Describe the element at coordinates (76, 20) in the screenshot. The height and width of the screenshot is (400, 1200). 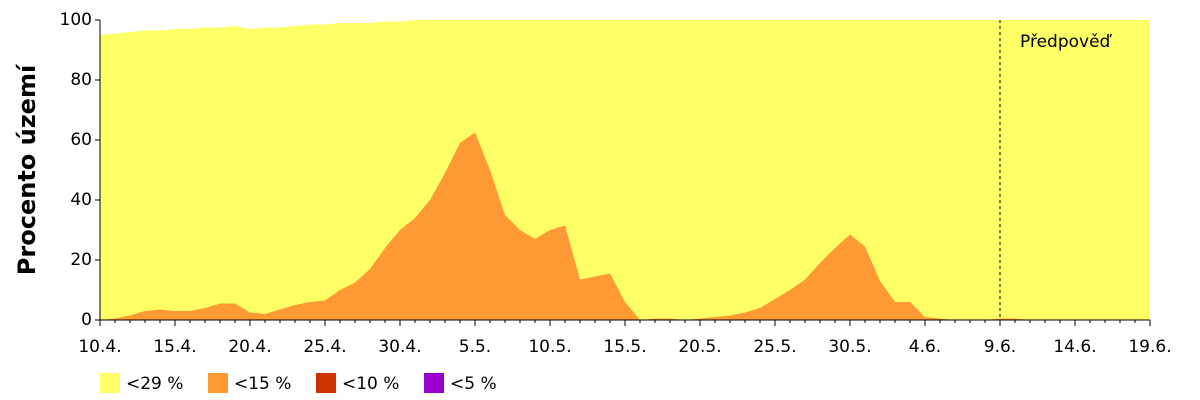
I see `y-tick-label: 100` at that location.